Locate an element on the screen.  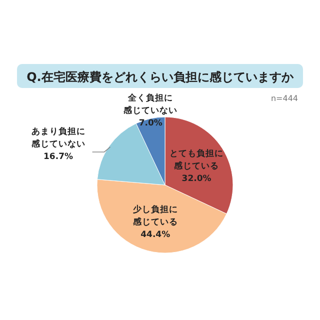
slice-label: とても負担に感じている is located at coordinates (197, 160).